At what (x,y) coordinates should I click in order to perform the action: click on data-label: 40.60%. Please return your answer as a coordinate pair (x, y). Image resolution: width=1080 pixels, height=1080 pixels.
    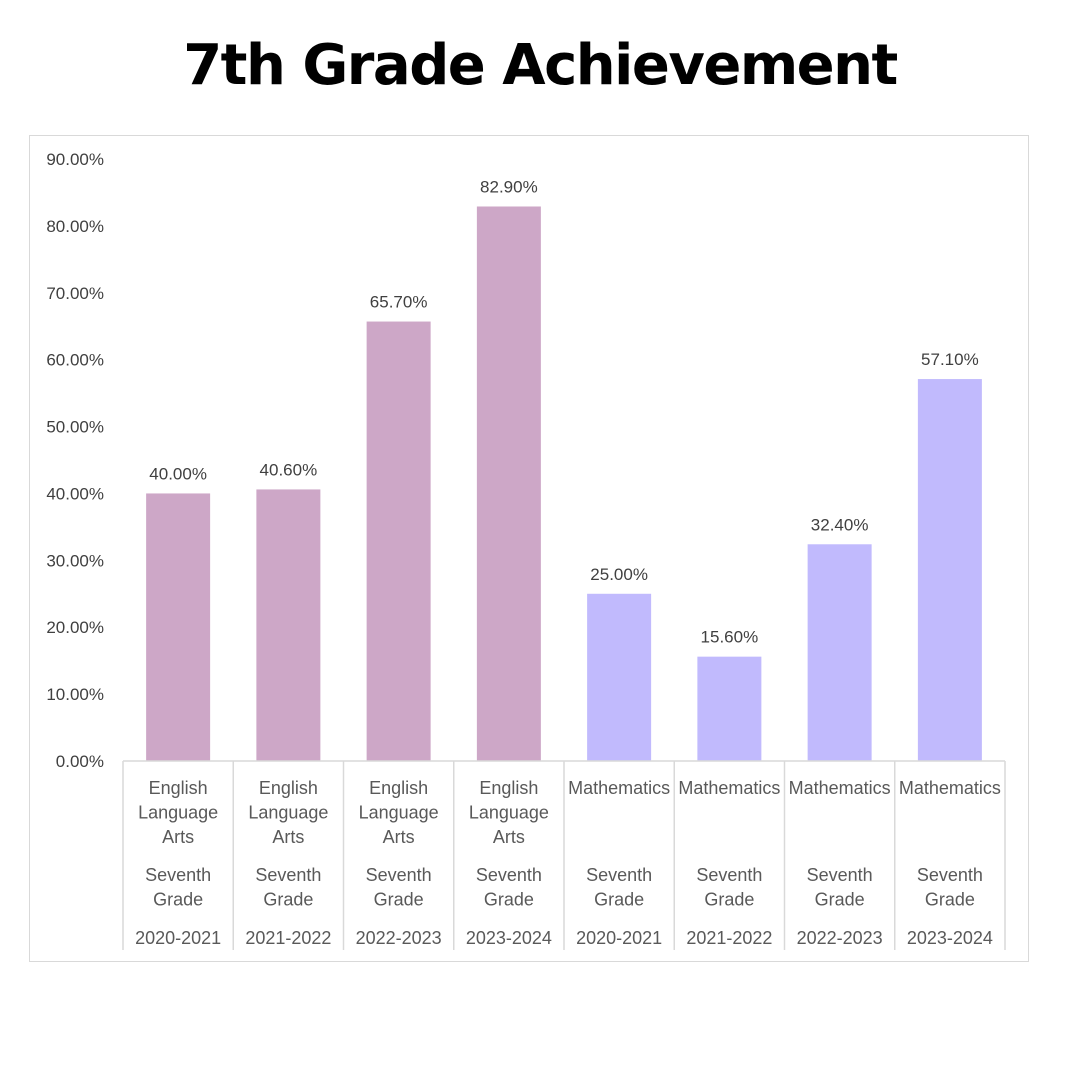
    Looking at the image, I should click on (289, 469).